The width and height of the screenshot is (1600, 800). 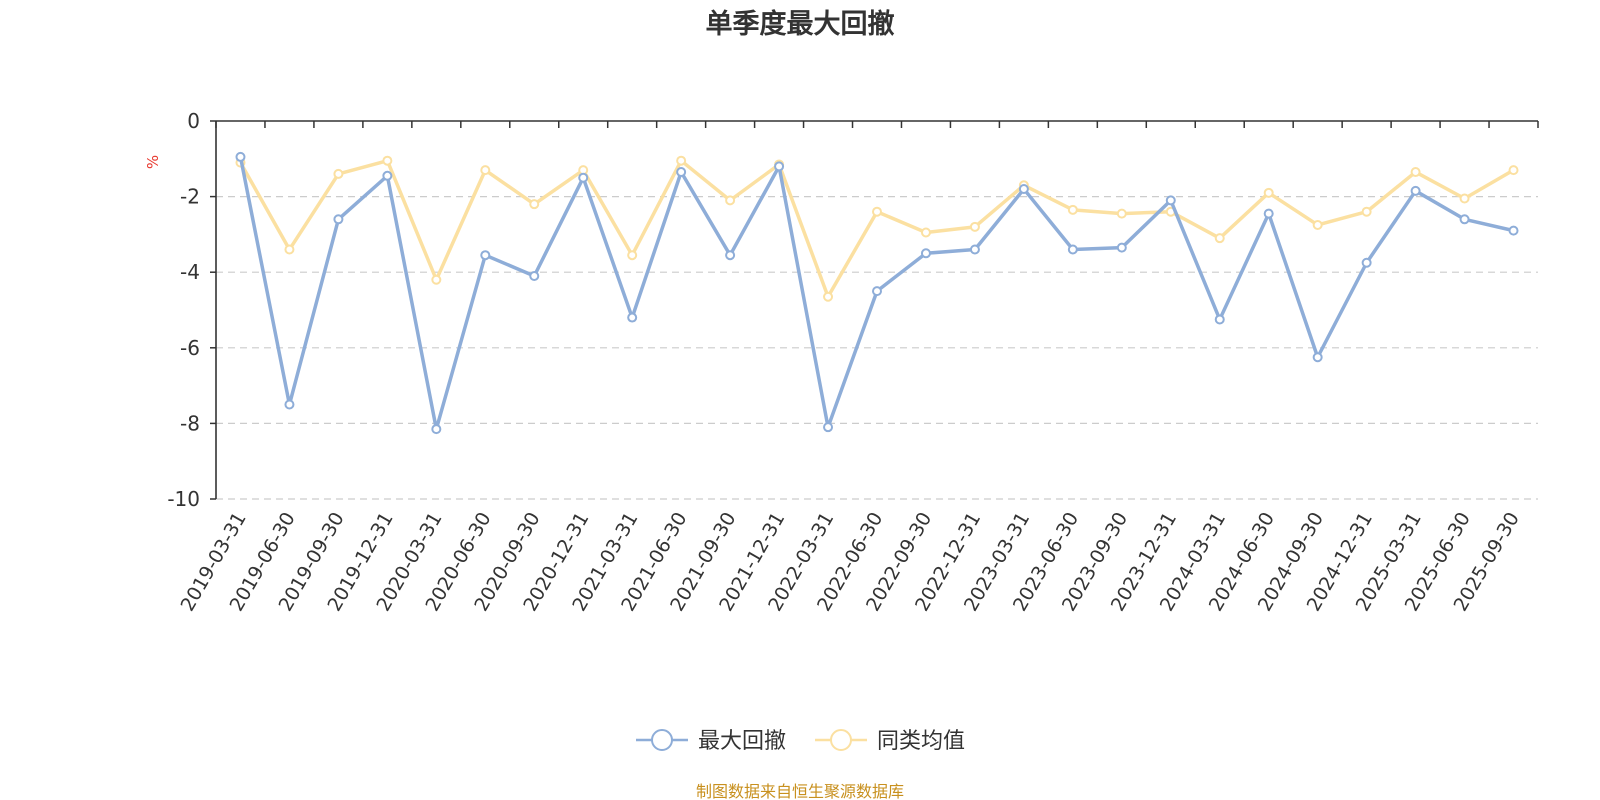 I want to click on y-tick-label: -8, so click(x=190, y=423).